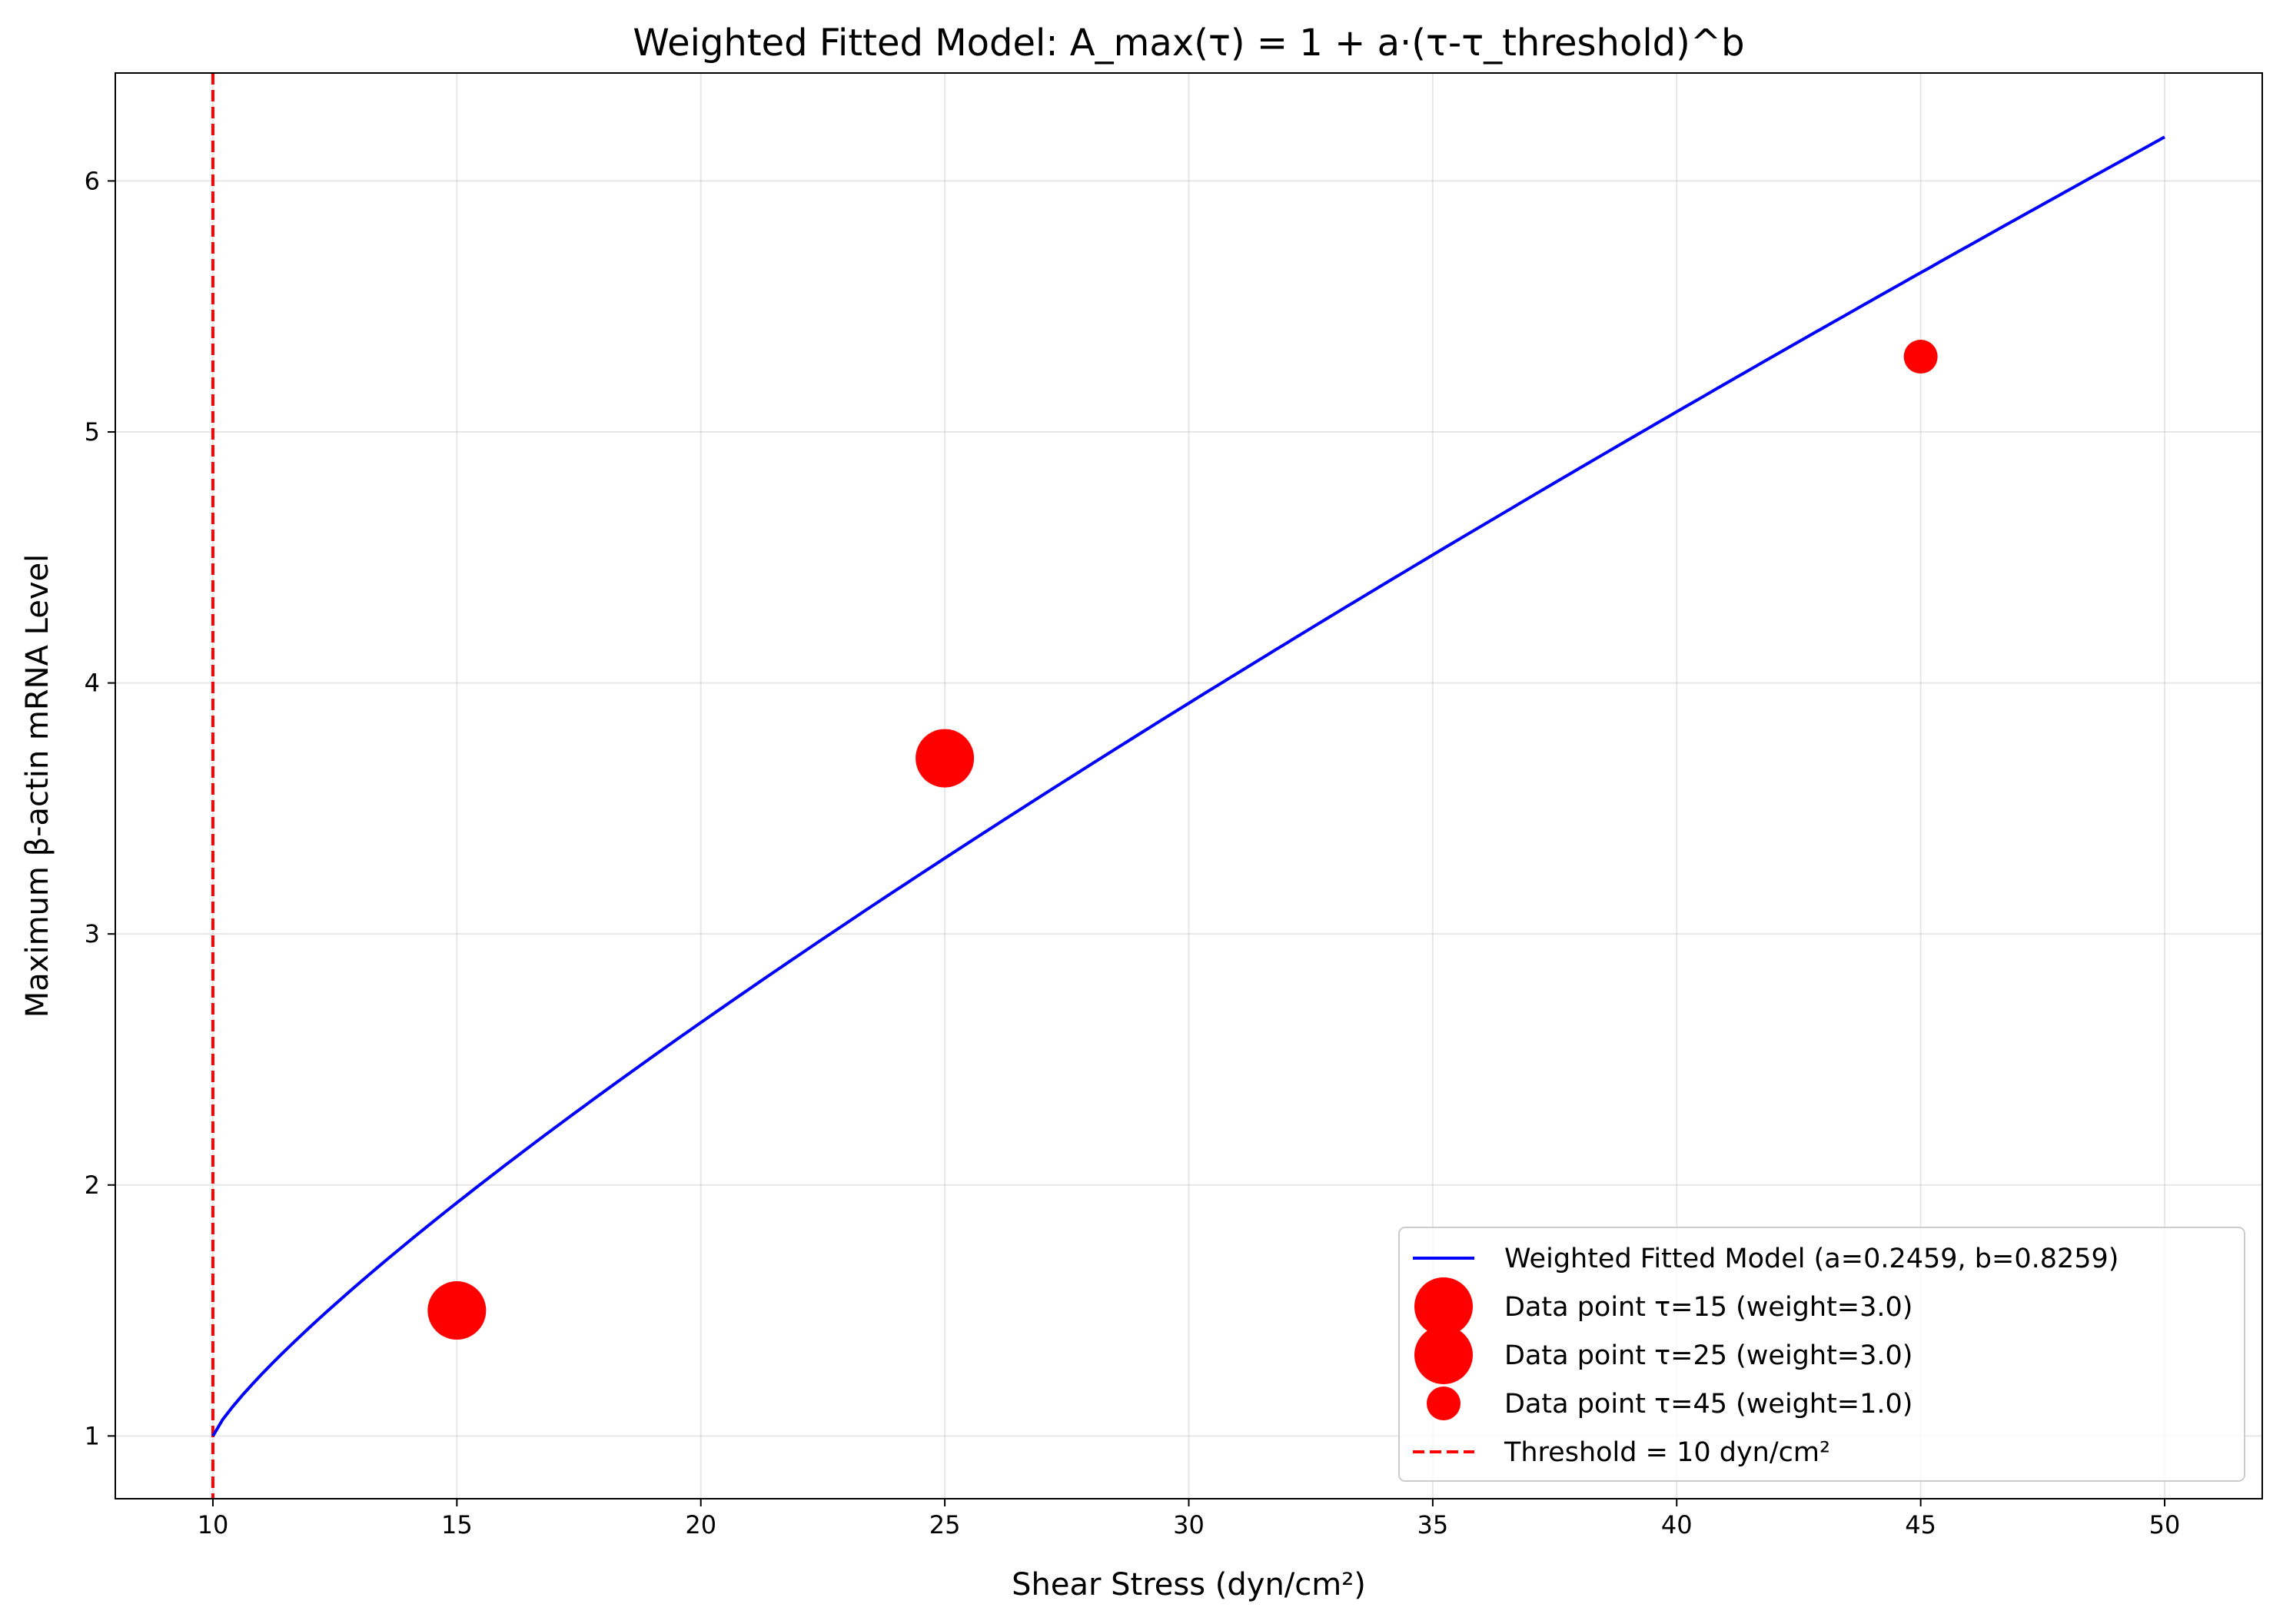  What do you see at coordinates (1920, 1524) in the screenshot?
I see `x-tick-label: 45` at bounding box center [1920, 1524].